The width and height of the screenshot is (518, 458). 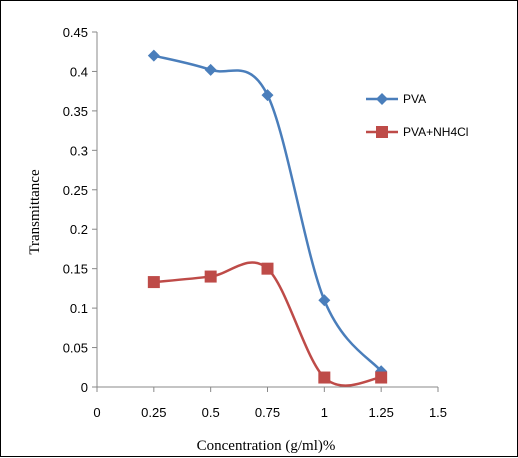 I want to click on y-tick-label: 0.45, so click(x=75, y=32).